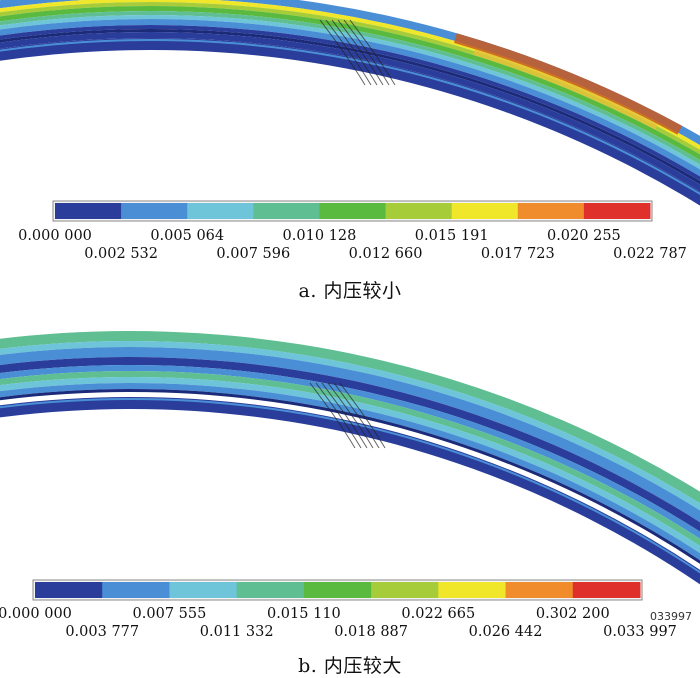 The image size is (700, 678). Describe the element at coordinates (572, 614) in the screenshot. I see `legend-top-label: 0.302 200` at that location.